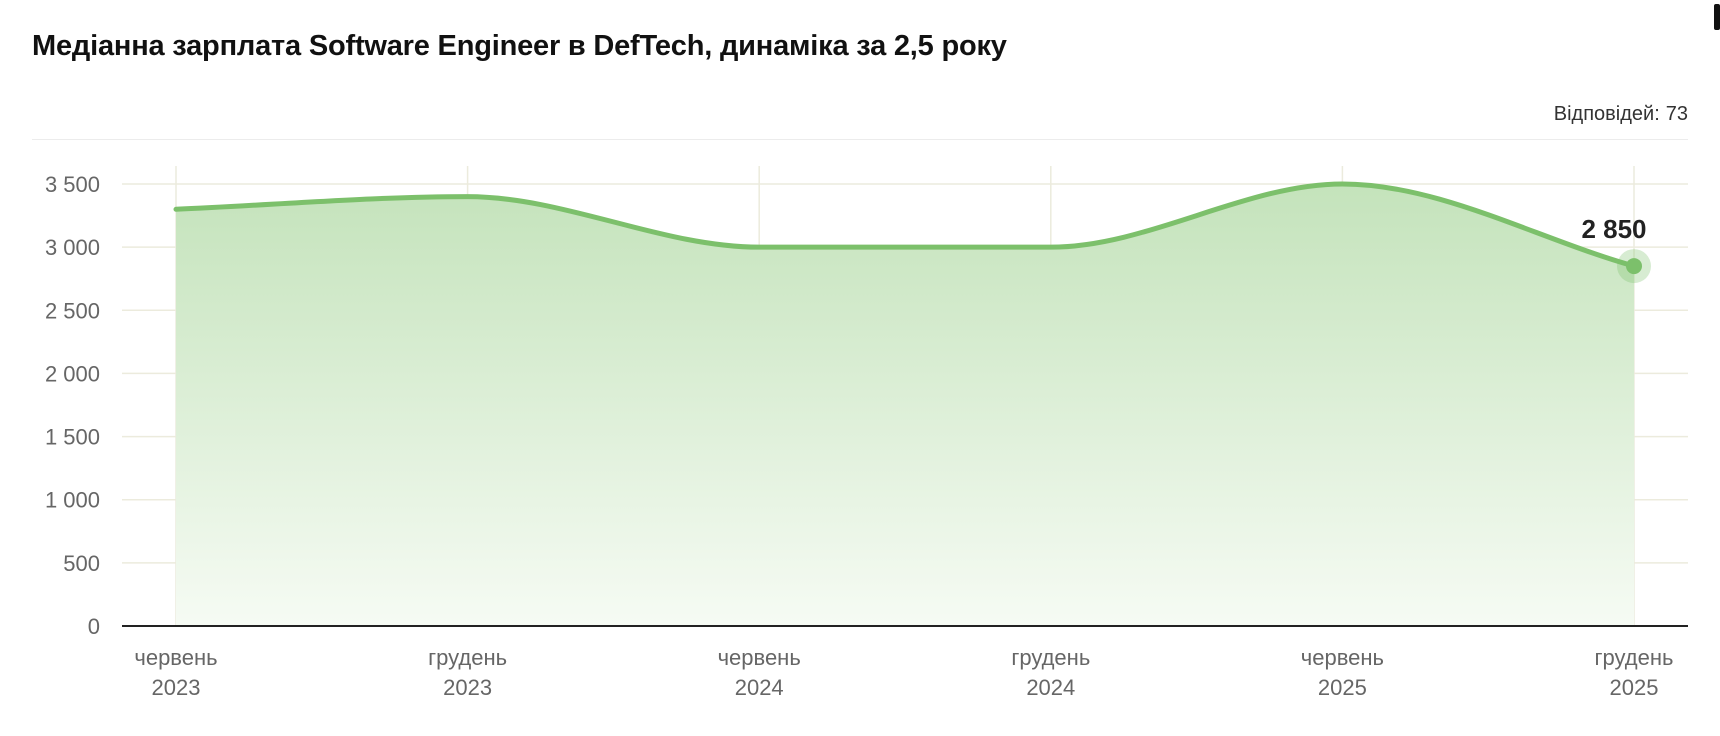  Describe the element at coordinates (72, 310) in the screenshot. I see `y-tick-label: 2 500` at that location.